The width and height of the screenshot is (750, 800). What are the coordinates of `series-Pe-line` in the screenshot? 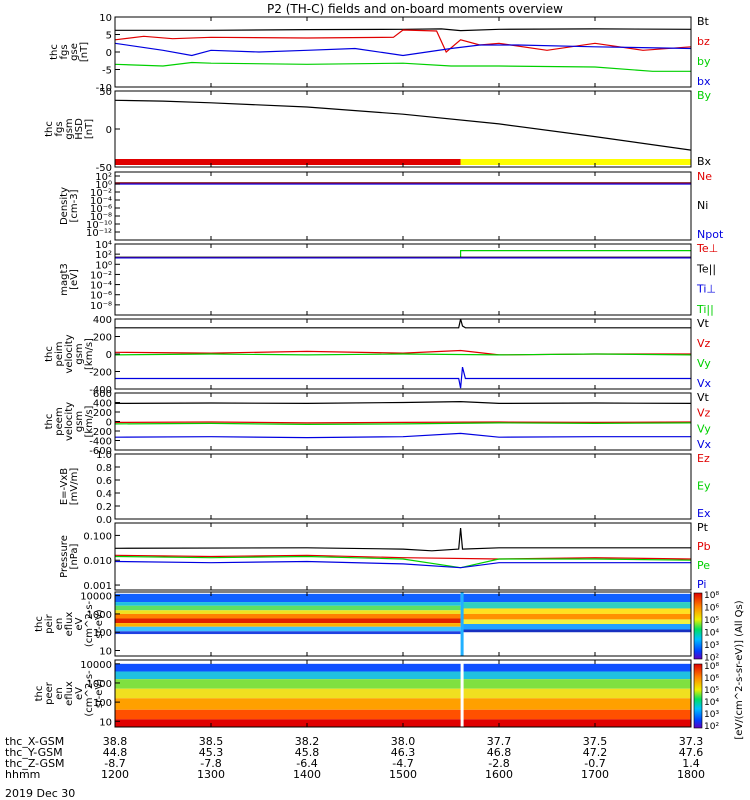 It's located at (403, 562).